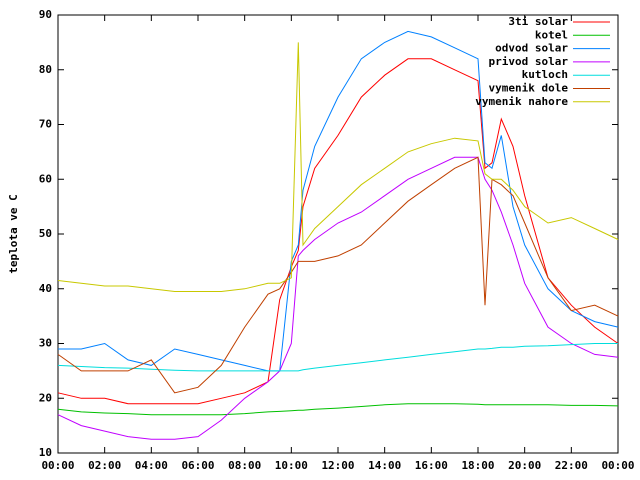 The width and height of the screenshot is (640, 480). Describe the element at coordinates (538, 21) in the screenshot. I see `legend-label: 3ti solar` at that location.